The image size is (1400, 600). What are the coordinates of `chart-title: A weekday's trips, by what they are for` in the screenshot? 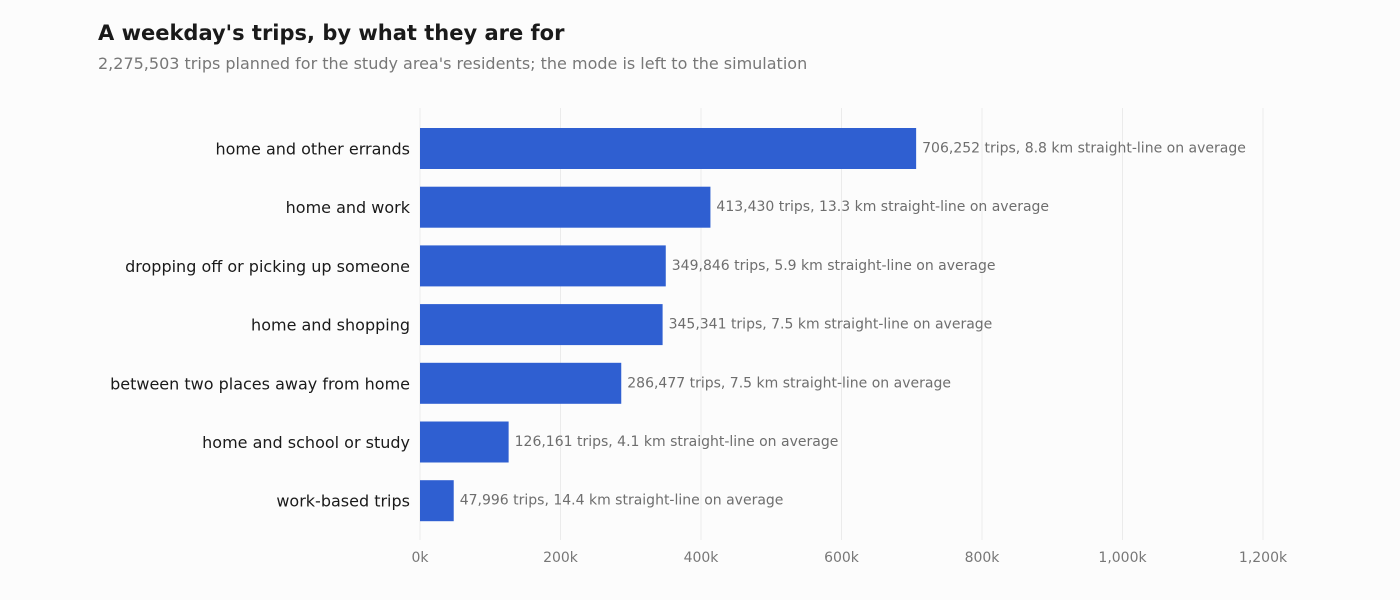 It's located at (331, 33).